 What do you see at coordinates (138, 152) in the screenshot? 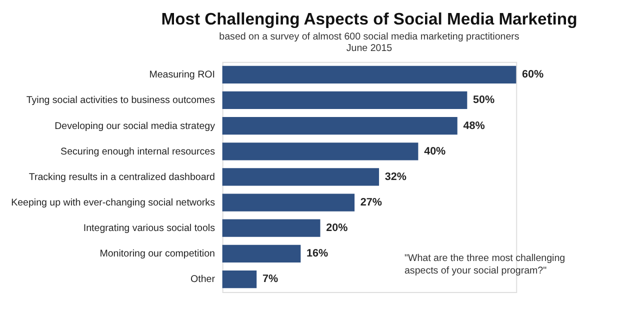
I see `y-tick-label: Securing enough internal resources` at bounding box center [138, 152].